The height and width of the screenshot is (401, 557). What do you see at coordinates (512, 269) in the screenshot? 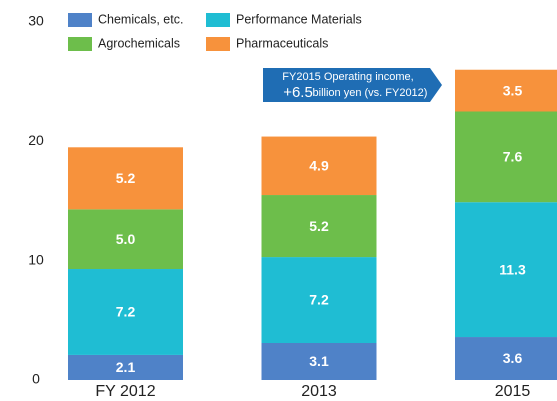
I see `value-label: 11.3` at bounding box center [512, 269].